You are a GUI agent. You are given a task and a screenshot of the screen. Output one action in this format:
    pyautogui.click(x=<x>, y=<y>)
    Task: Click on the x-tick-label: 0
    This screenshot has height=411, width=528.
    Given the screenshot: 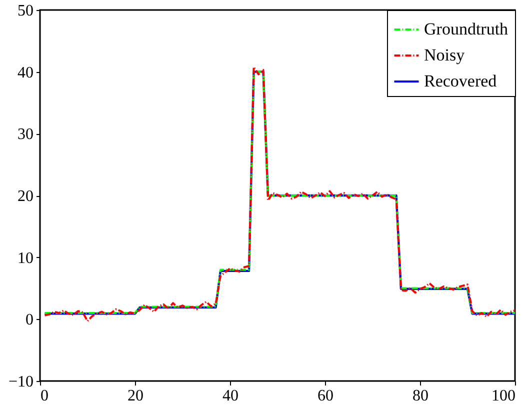 What is the action you would take?
    pyautogui.click(x=44, y=396)
    